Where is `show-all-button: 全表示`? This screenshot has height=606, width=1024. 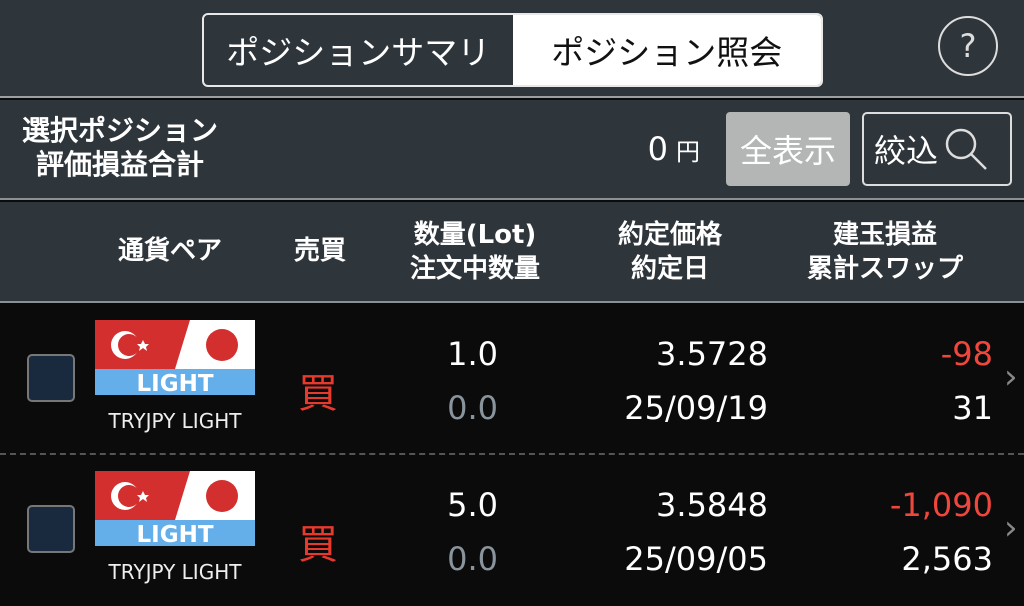
show-all-button: 全表示 is located at coordinates (788, 149).